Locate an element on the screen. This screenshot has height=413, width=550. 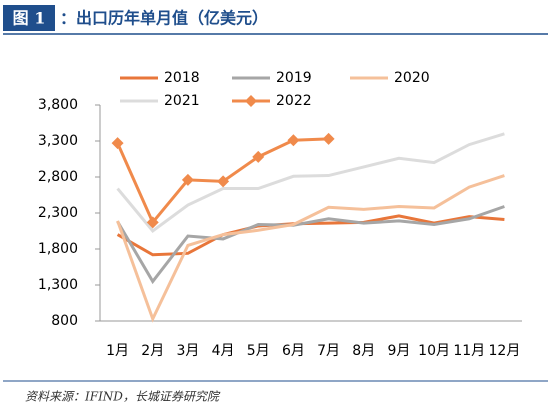
x-tick-label: 1月 is located at coordinates (117, 351).